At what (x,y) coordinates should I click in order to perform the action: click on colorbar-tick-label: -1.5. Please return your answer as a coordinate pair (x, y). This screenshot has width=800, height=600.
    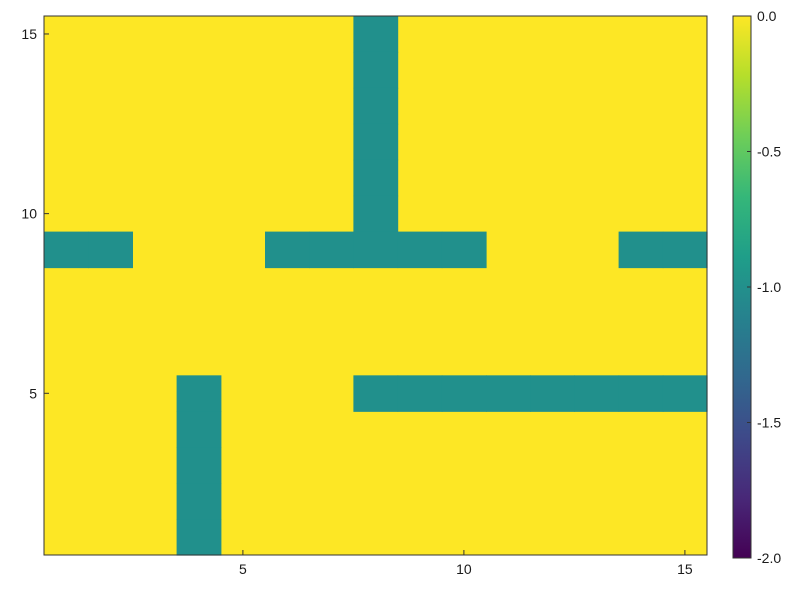
    Looking at the image, I should click on (769, 423).